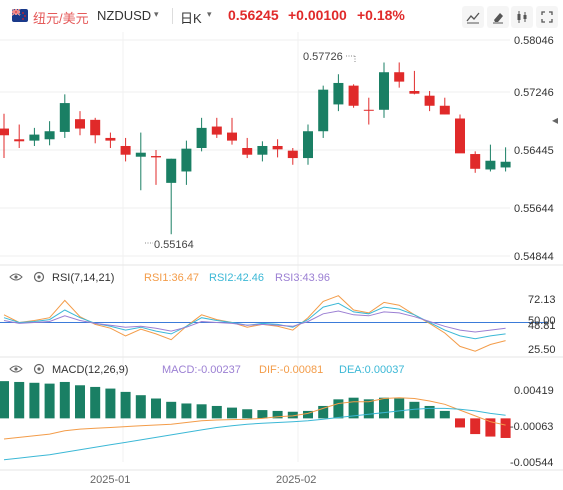 Image resolution: width=563 pixels, height=490 pixels. Describe the element at coordinates (83, 278) in the screenshot. I see `rsi-title: RSI(7,14,21)` at that location.